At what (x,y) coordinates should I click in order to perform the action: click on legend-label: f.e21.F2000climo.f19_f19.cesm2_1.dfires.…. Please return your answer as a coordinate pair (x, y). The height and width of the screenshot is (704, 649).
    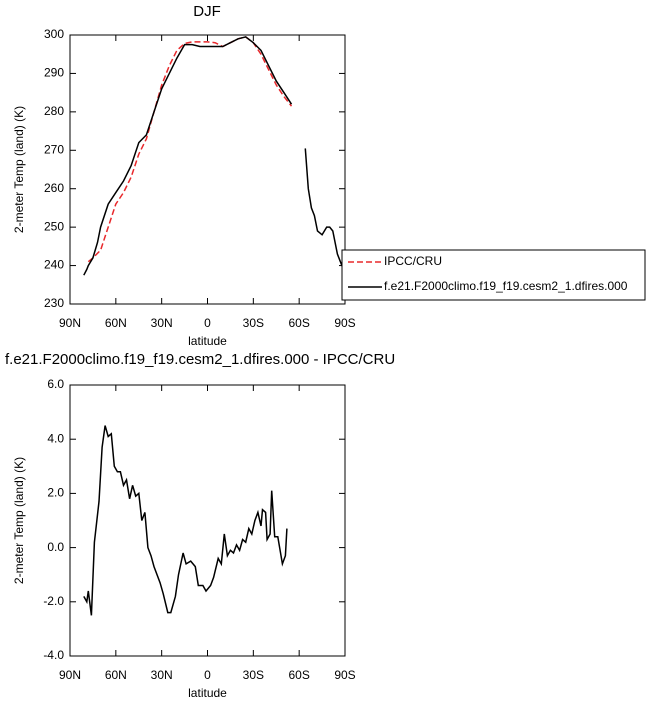
    Looking at the image, I should click on (506, 286).